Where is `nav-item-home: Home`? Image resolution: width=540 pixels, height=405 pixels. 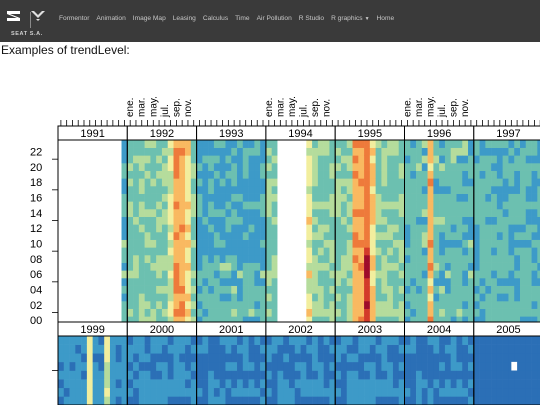 nav-item-home: Home is located at coordinates (385, 18).